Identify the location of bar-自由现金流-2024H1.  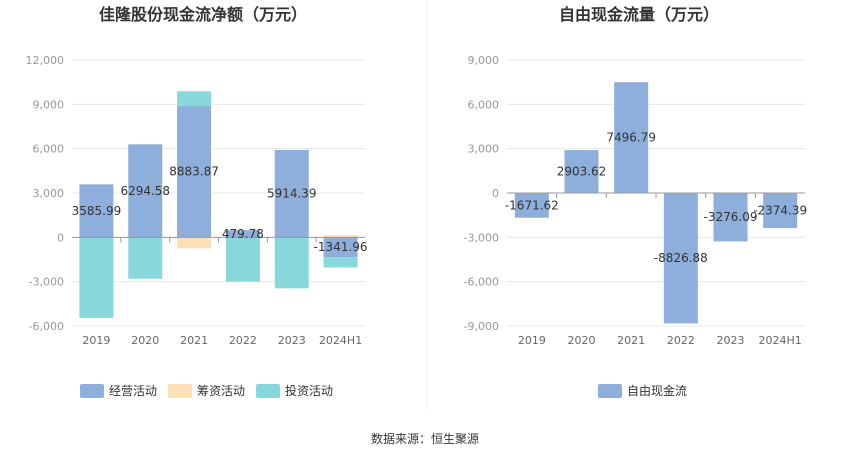
(780, 211).